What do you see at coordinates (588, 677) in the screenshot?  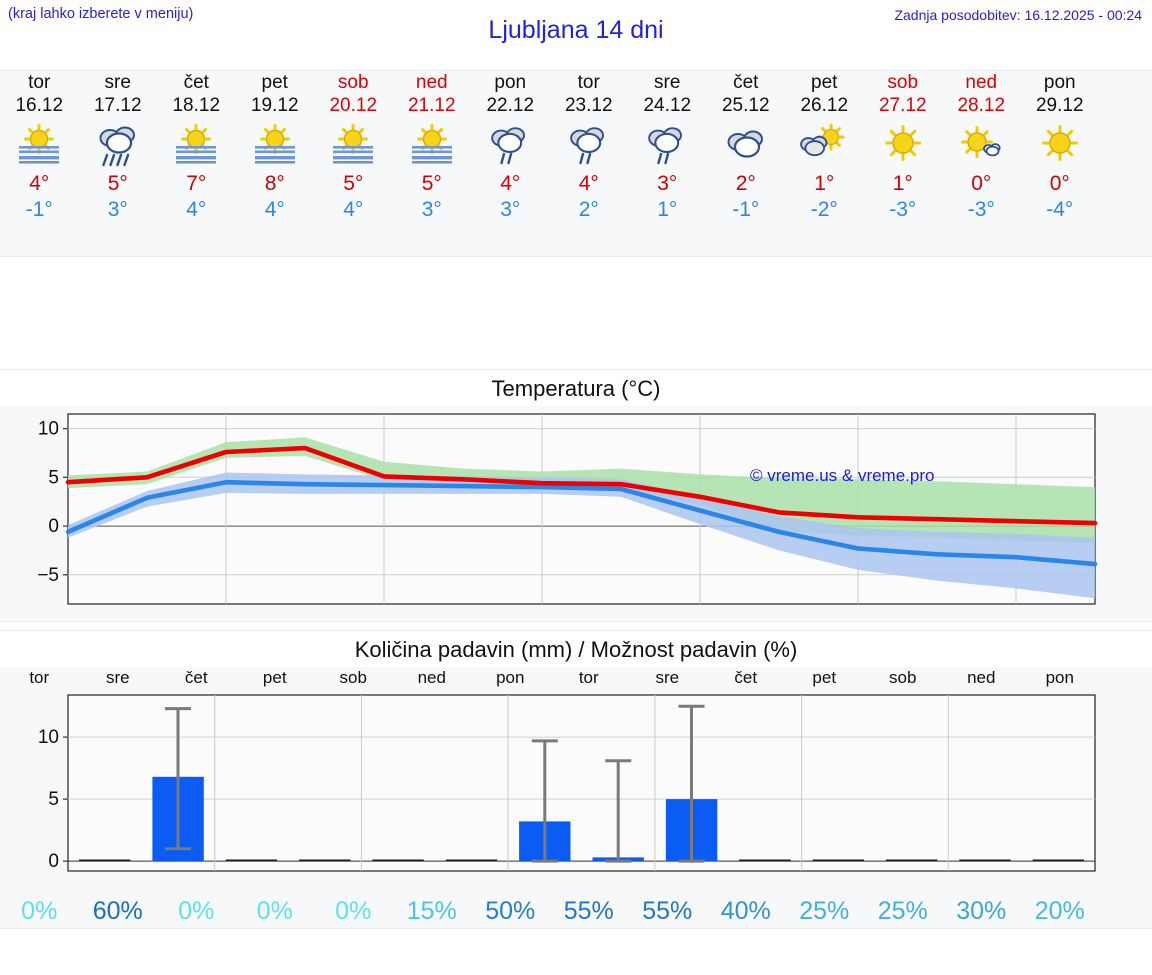 I see `precip-day-label-8: tor` at bounding box center [588, 677].